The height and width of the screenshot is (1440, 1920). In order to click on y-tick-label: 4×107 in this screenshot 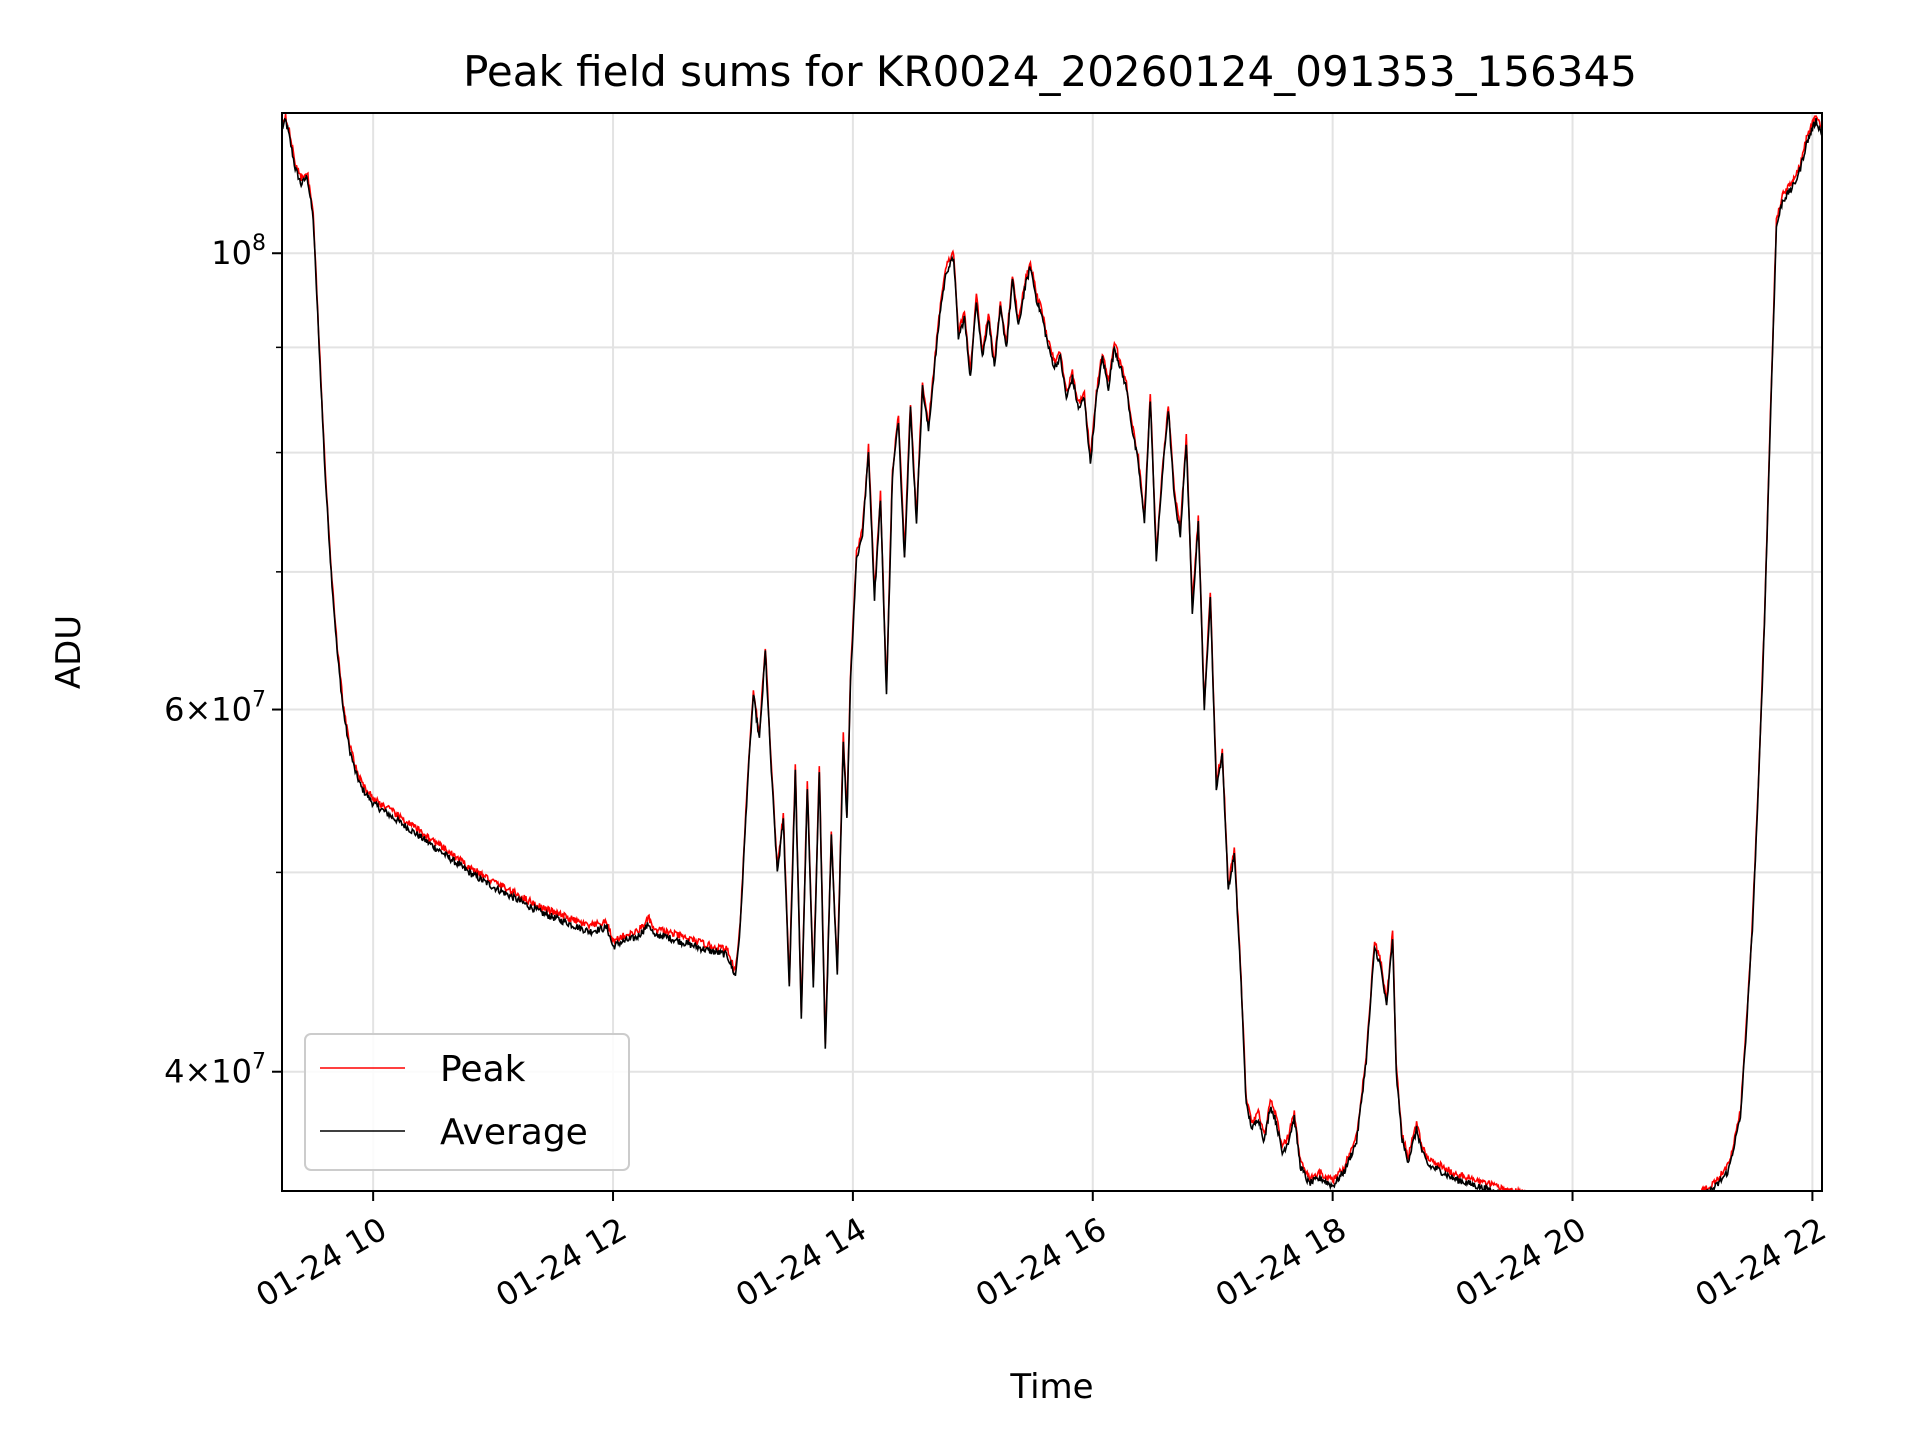, I will do `click(215, 1070)`.